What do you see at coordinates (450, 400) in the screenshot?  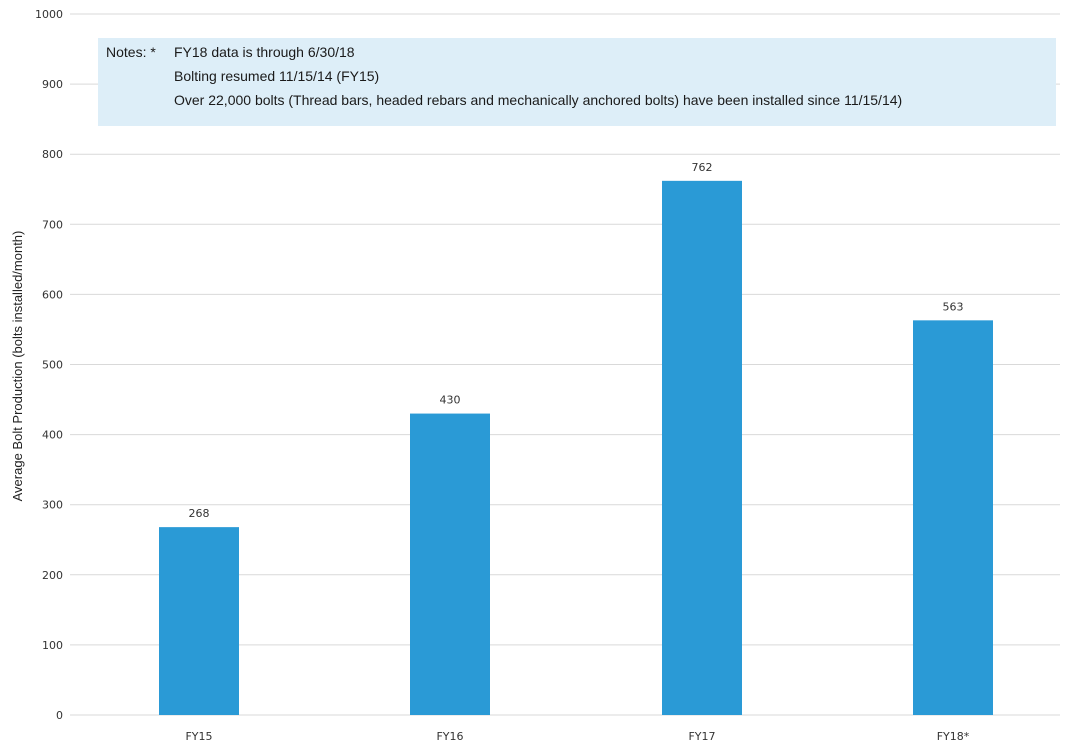 I see `data-label: 430` at bounding box center [450, 400].